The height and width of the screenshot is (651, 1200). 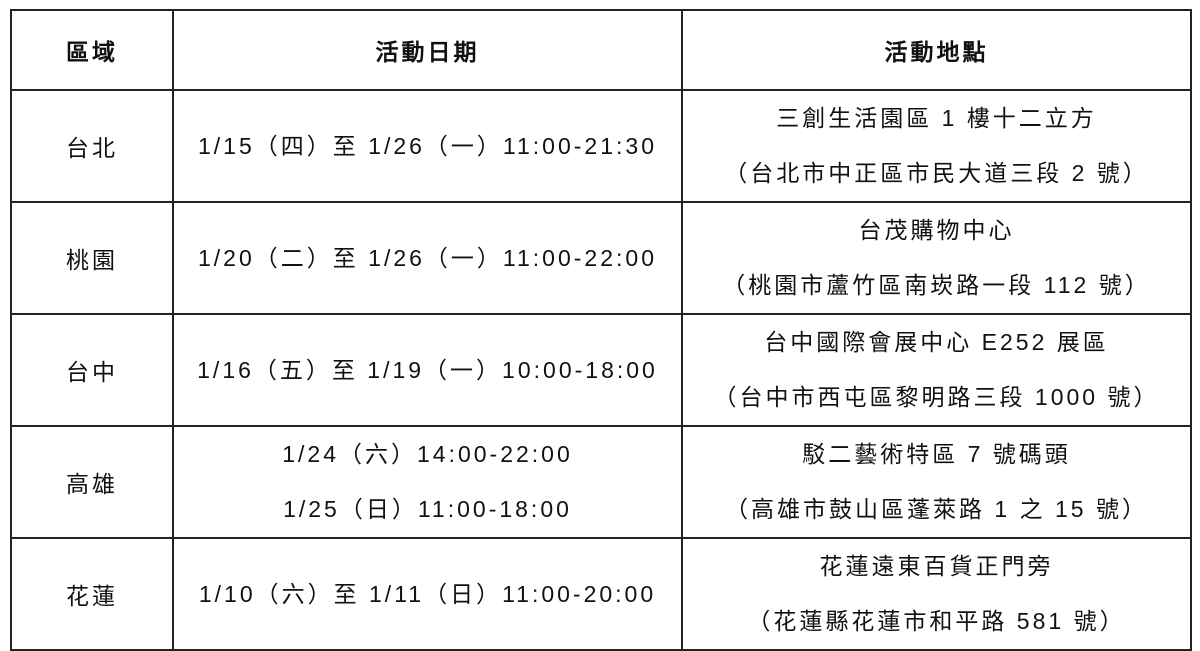 I want to click on region-cell: 桃園, so click(x=92, y=258).